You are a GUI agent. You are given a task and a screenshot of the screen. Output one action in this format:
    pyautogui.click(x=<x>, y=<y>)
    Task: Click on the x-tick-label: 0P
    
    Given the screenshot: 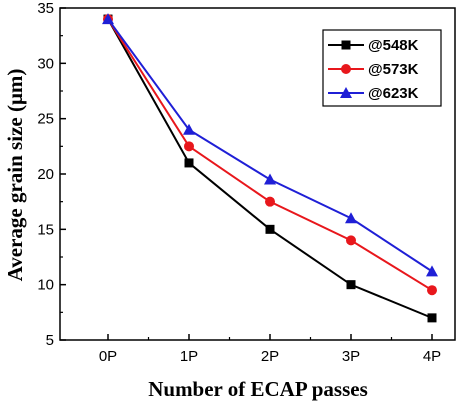 What is the action you would take?
    pyautogui.click(x=108, y=356)
    